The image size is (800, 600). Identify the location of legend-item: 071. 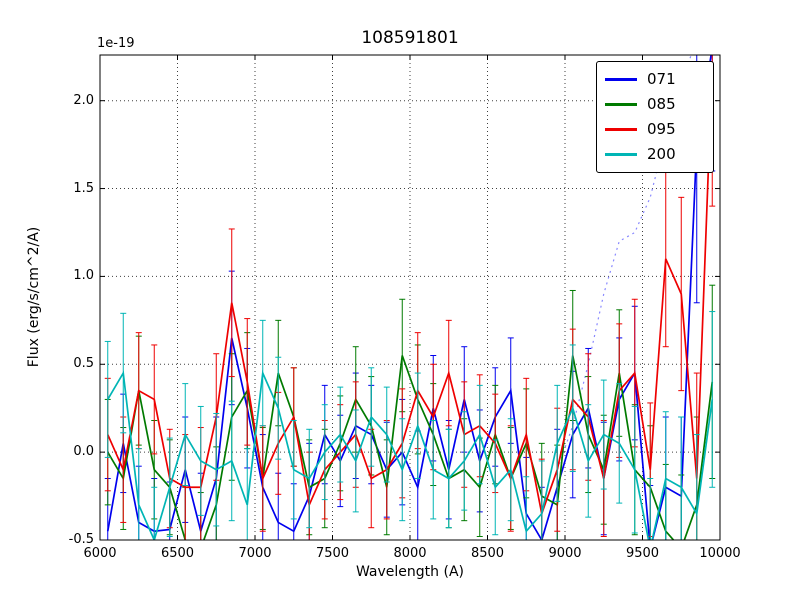
(655, 79).